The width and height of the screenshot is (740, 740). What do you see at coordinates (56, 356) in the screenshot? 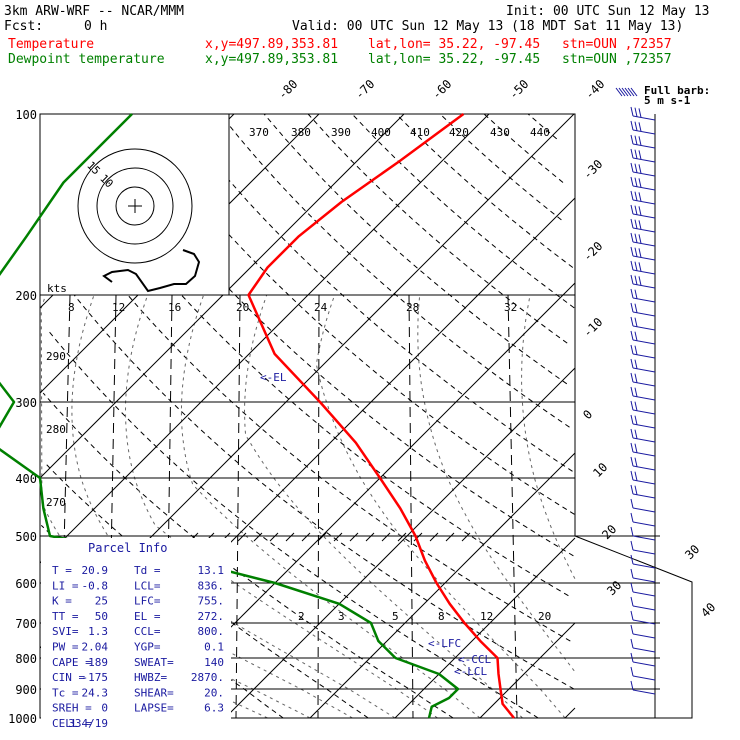
I see `theta-side-label: 290` at bounding box center [56, 356].